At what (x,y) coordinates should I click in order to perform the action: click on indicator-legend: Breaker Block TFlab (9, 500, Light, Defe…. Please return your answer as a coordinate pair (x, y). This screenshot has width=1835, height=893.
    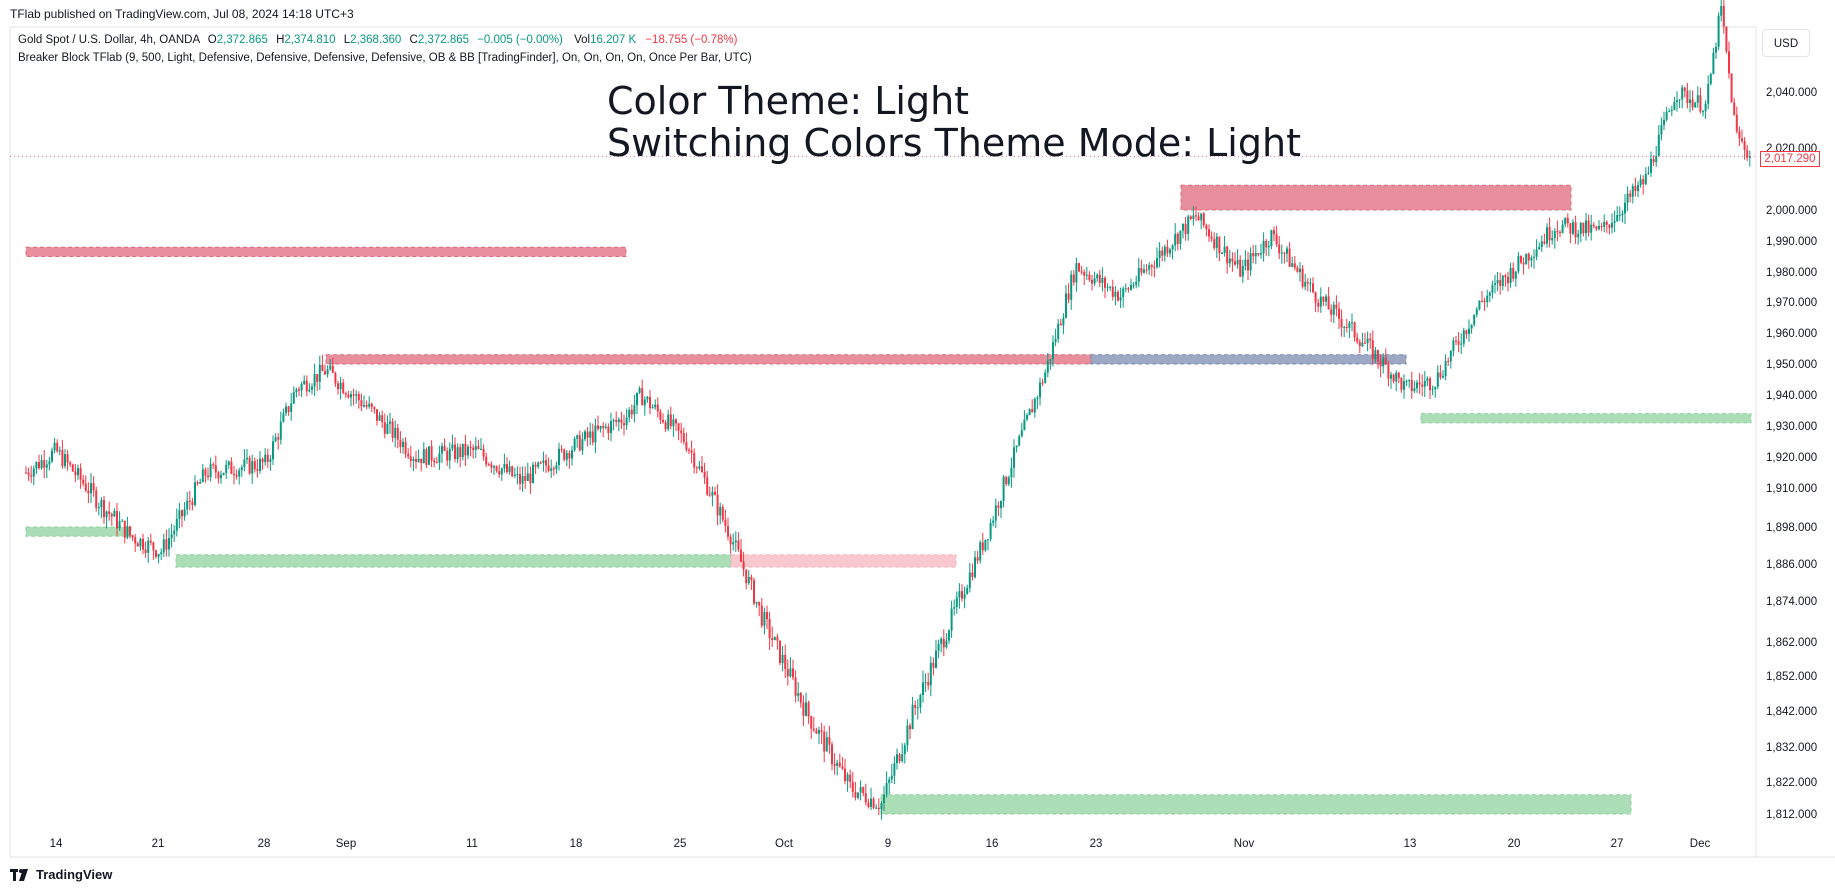
    Looking at the image, I should click on (385, 58).